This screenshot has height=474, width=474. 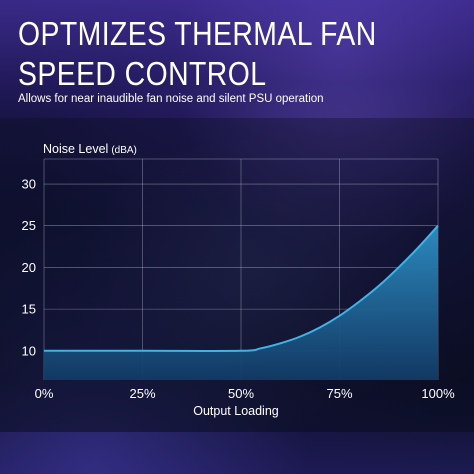 What do you see at coordinates (29, 350) in the screenshot?
I see `y-tick-label: 10` at bounding box center [29, 350].